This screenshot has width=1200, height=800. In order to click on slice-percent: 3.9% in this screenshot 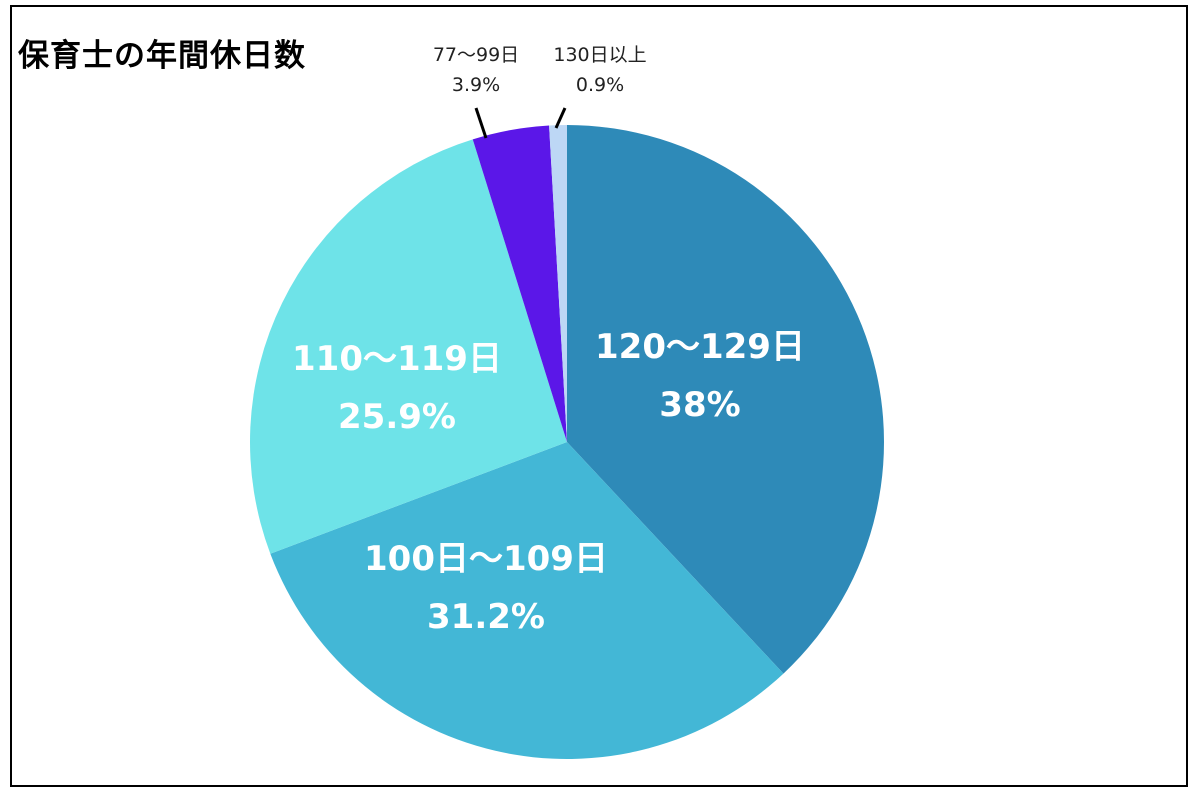, I will do `click(476, 85)`.